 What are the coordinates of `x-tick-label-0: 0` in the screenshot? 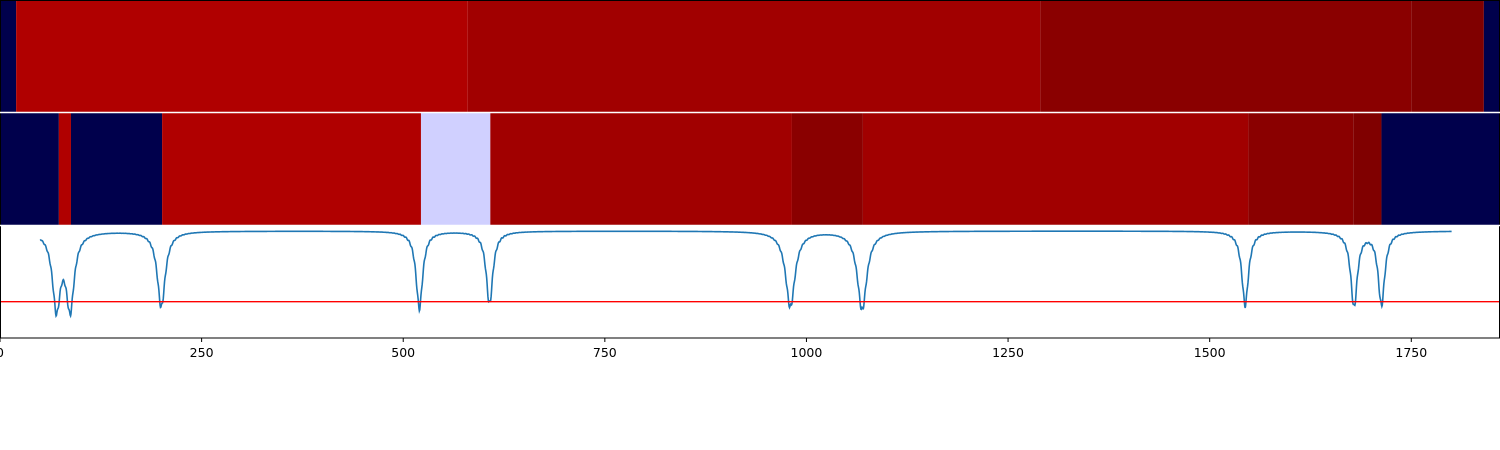 It's located at (2, 352).